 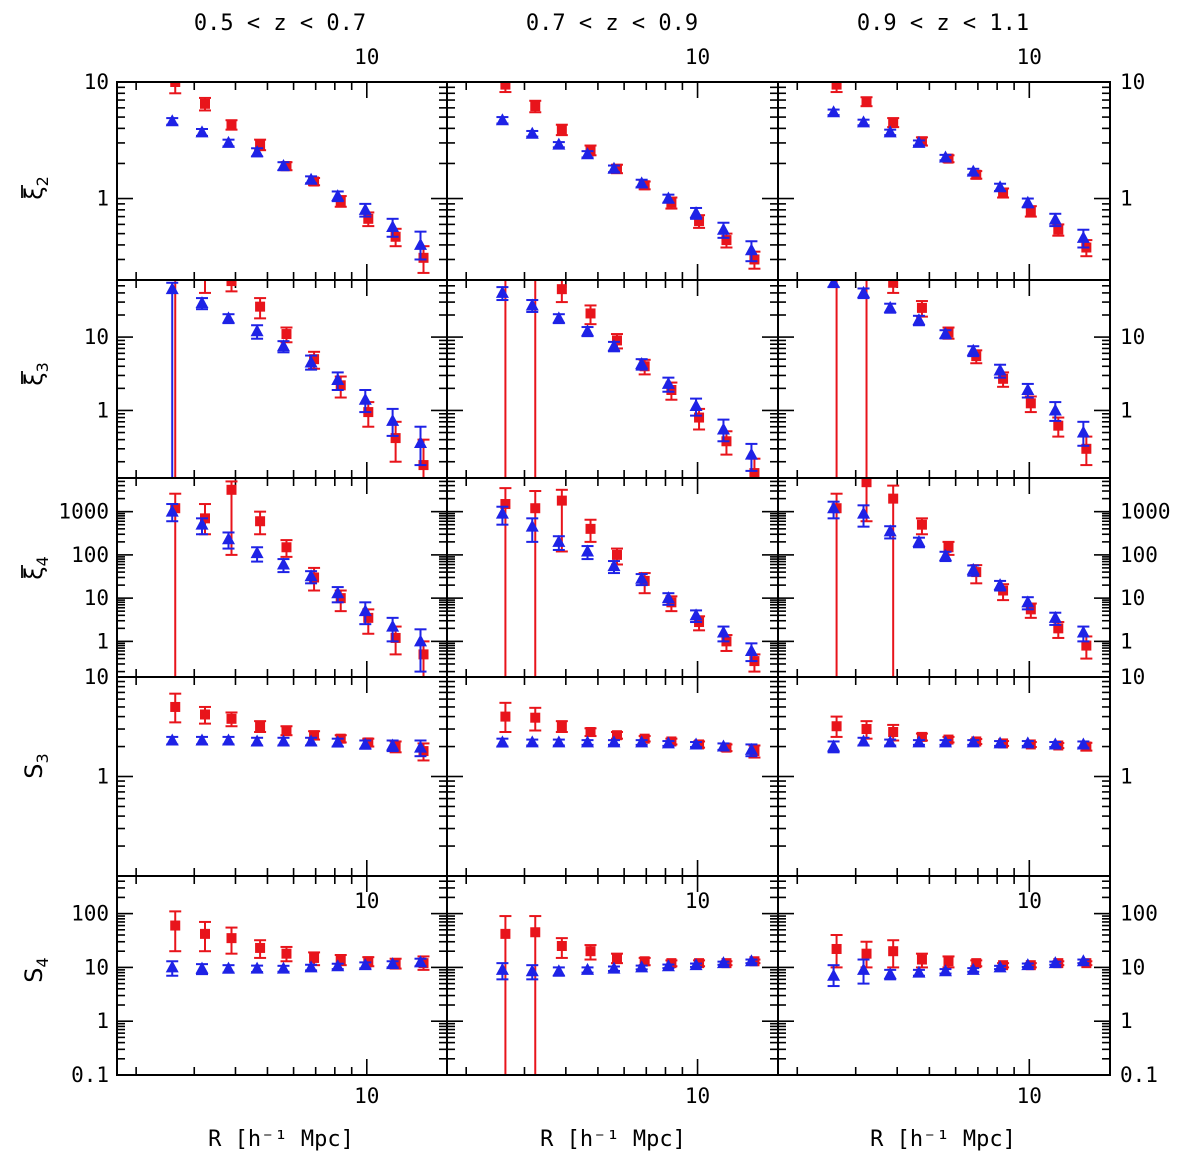 I want to click on y-tick-label: 0.1, so click(x=90, y=1075).